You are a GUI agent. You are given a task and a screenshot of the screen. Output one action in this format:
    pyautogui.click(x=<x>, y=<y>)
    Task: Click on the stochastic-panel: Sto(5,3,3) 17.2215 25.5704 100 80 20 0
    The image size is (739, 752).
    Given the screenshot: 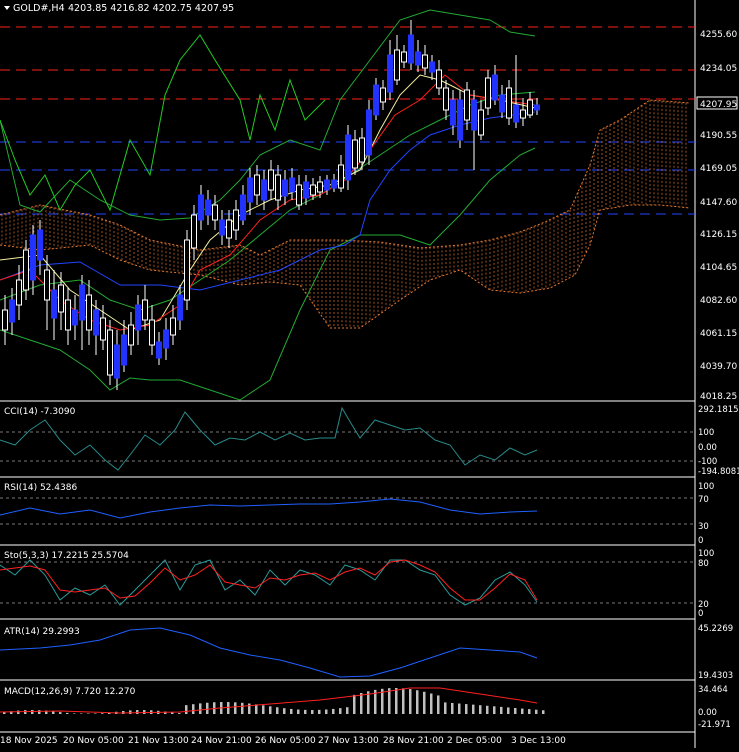 What is the action you would take?
    pyautogui.click(x=357, y=584)
    